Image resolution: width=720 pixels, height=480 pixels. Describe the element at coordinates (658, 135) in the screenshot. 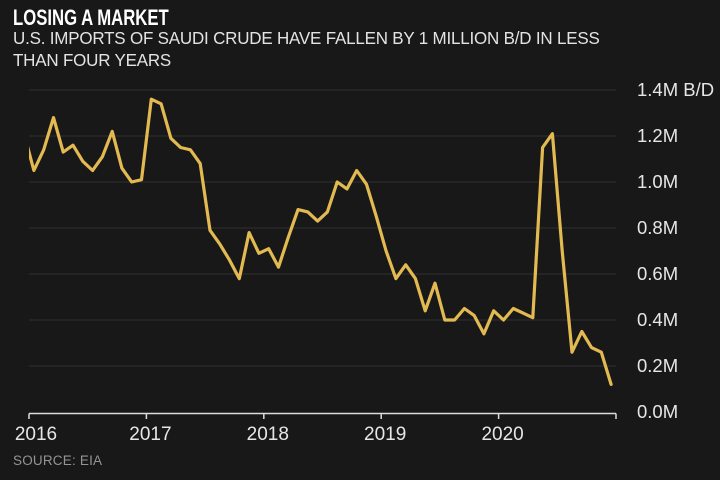

I see `y-axis-tick-label: 1.2M` at that location.